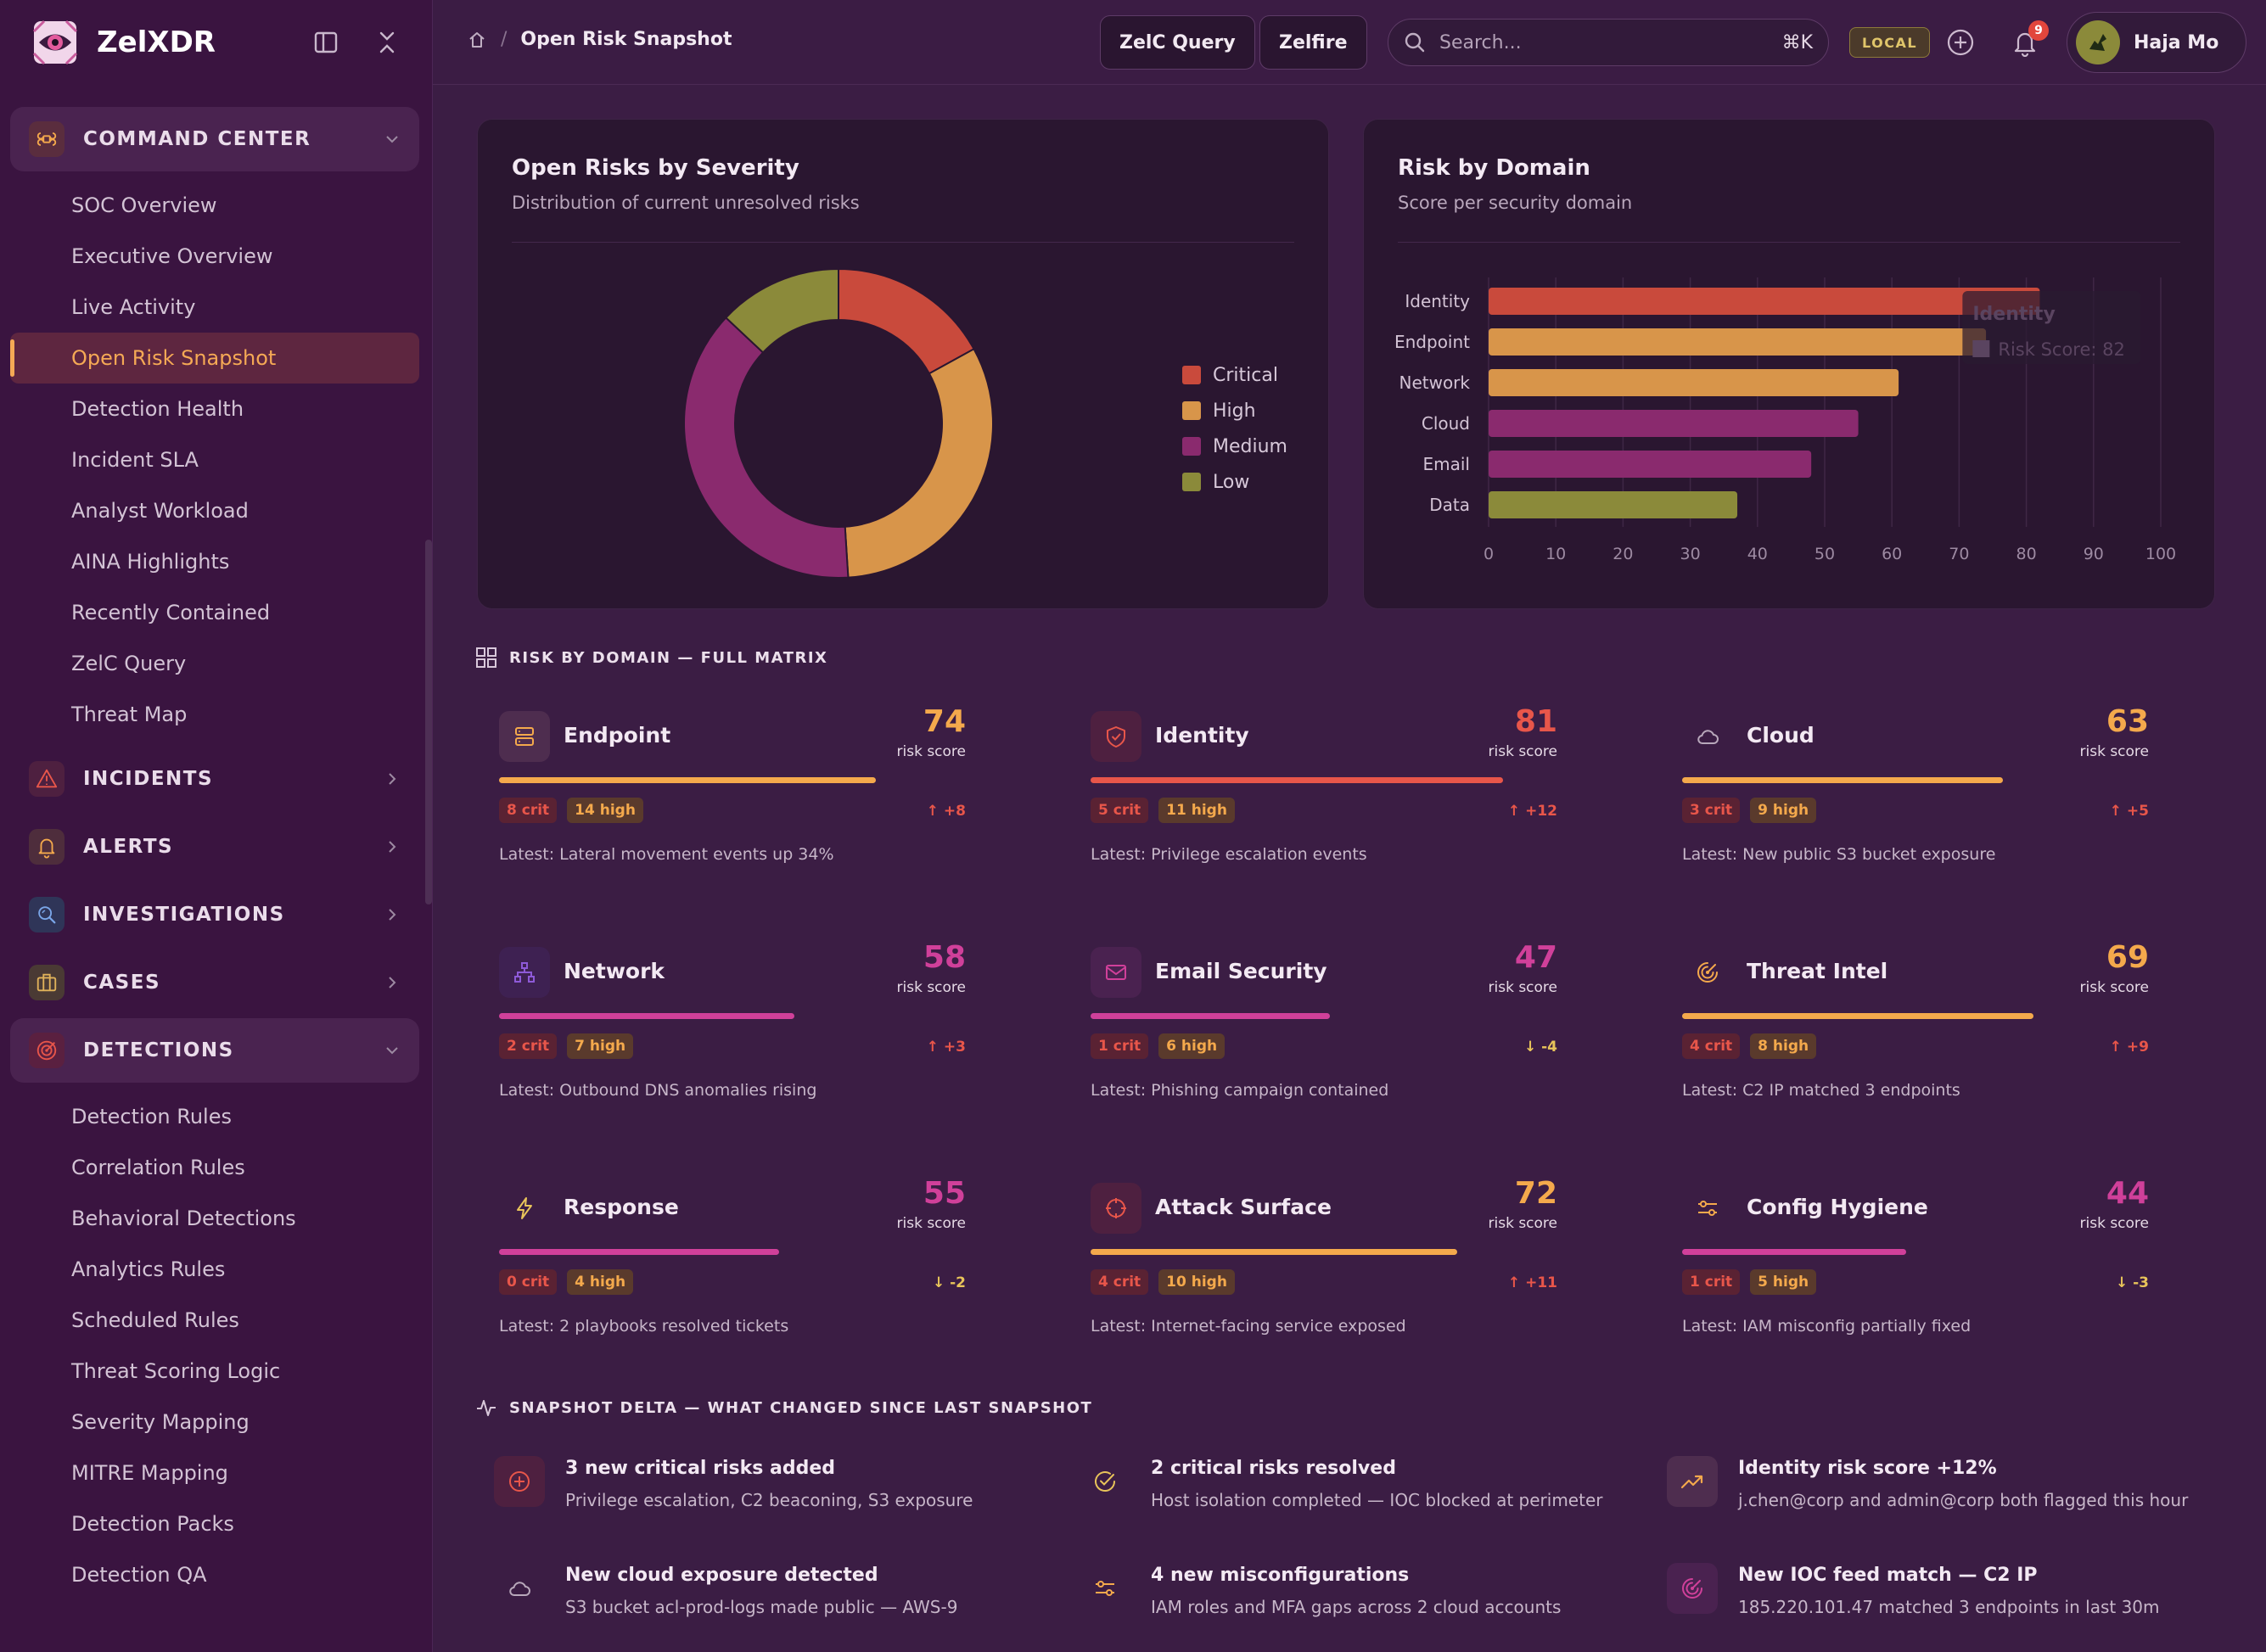 Image resolution: width=2266 pixels, height=1652 pixels. I want to click on high-count-badge: 11 high, so click(1197, 810).